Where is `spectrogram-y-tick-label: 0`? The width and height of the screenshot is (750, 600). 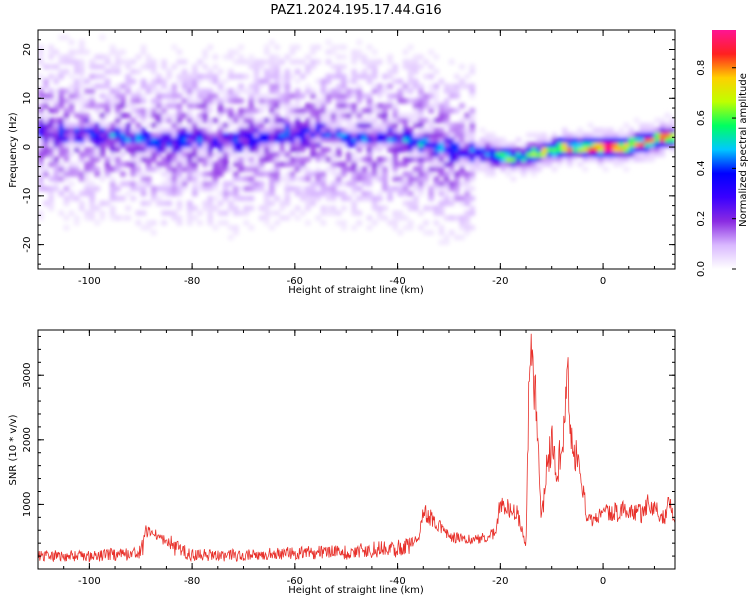
spectrogram-y-tick-label: 0 is located at coordinates (27, 147).